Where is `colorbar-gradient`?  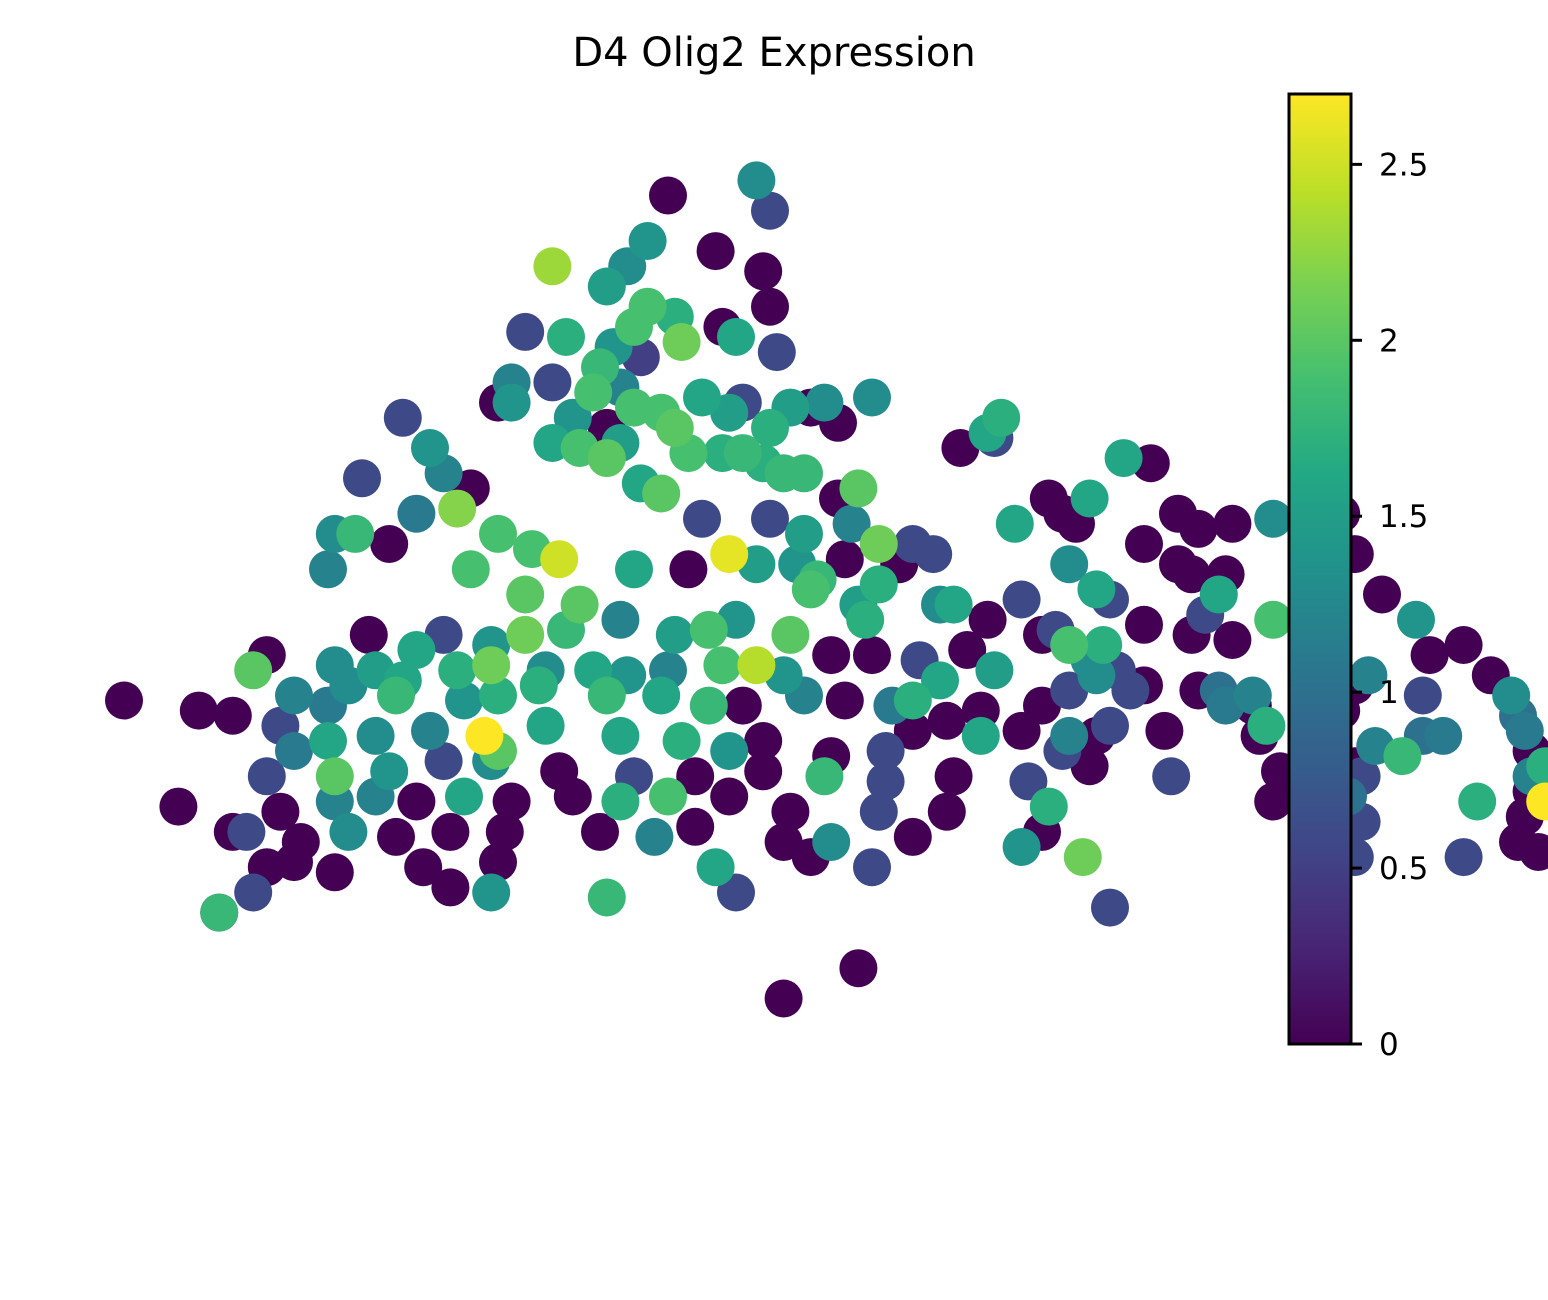
colorbar-gradient is located at coordinates (1320, 569).